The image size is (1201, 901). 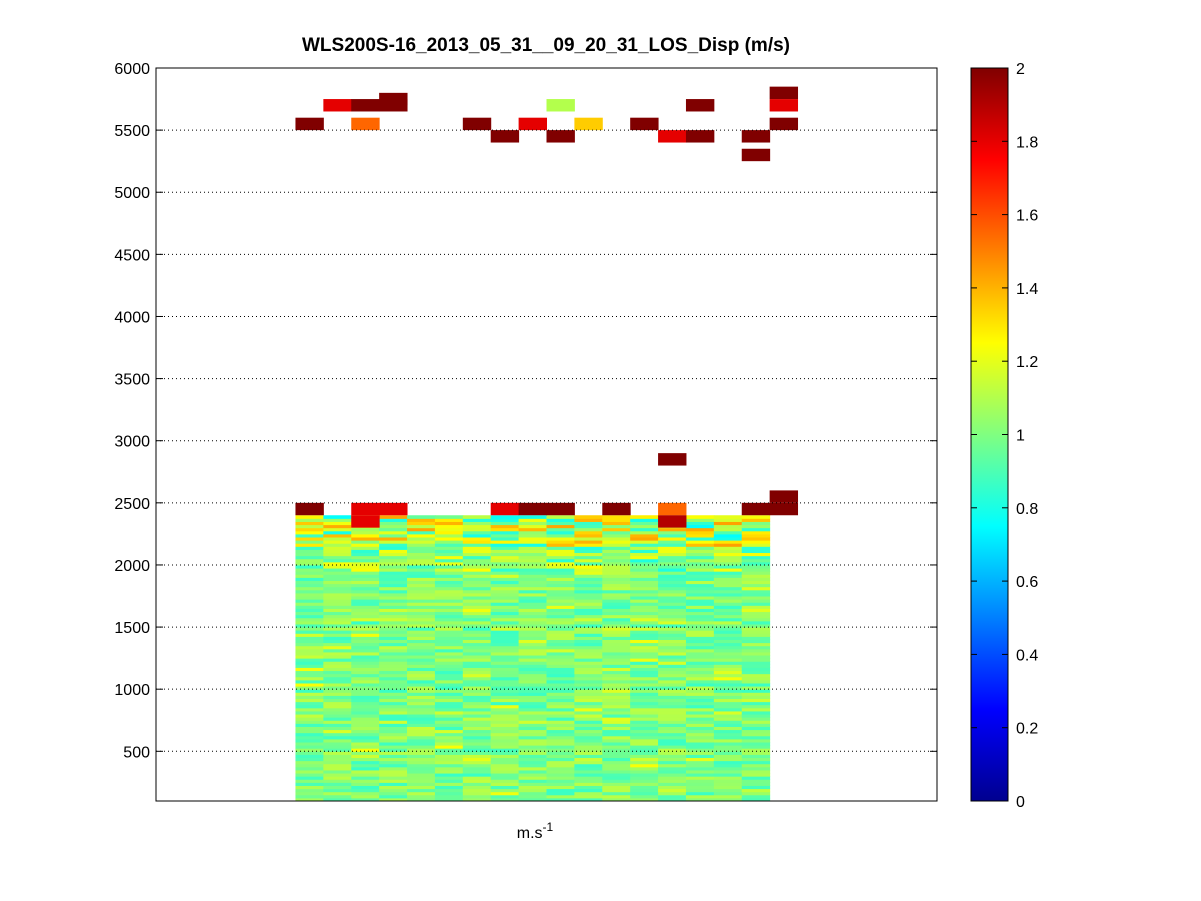 I want to click on y-tick-label: 3500, so click(x=132, y=380).